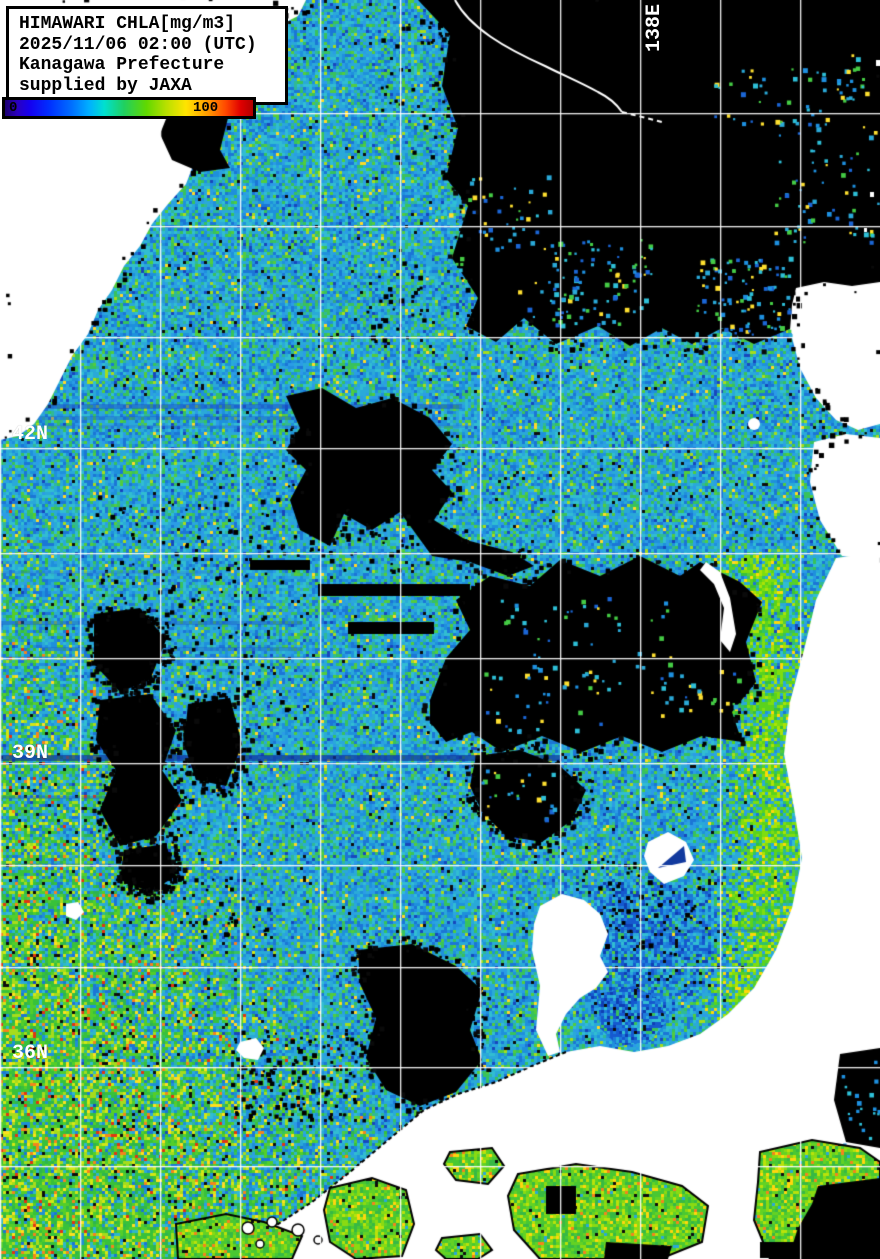  I want to click on colorbar-gradient, so click(129, 108).